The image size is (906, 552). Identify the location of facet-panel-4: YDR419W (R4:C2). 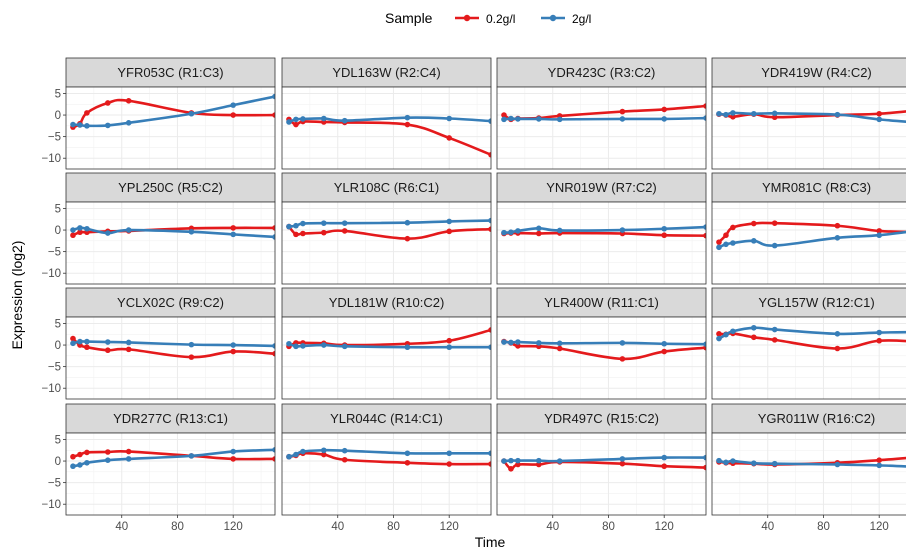
(808, 113).